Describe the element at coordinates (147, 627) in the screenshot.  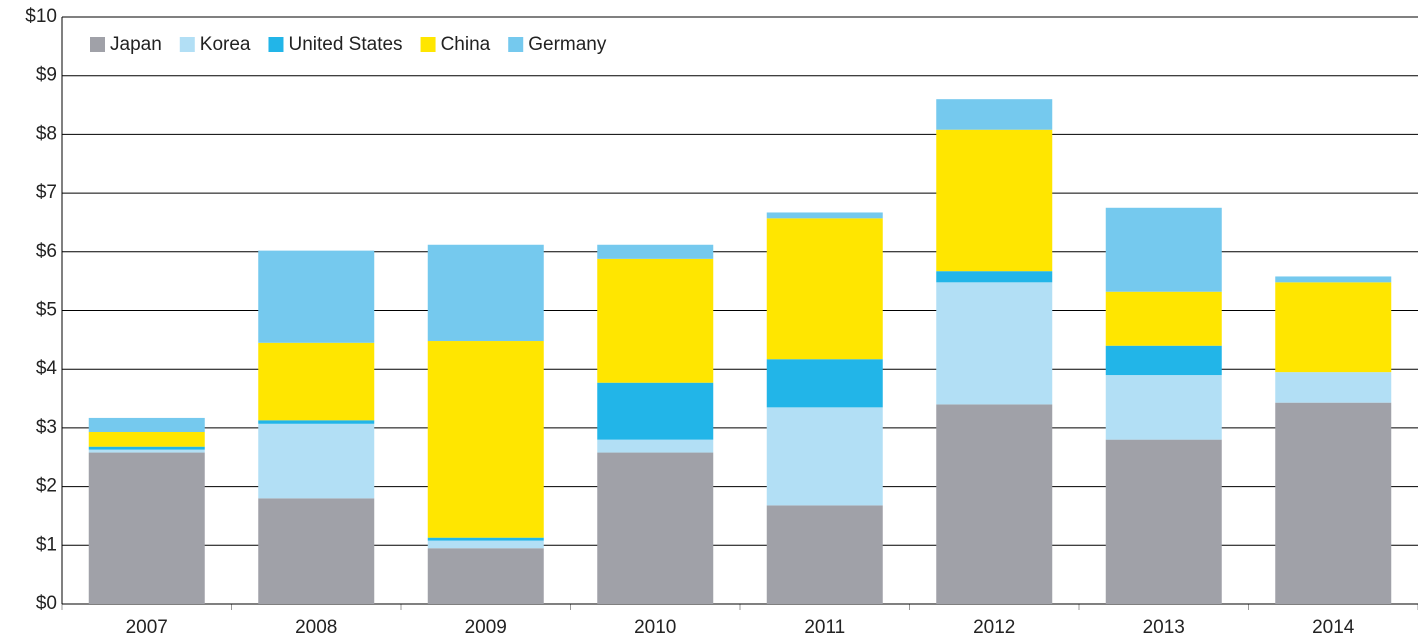
I see `x-tick-label: 2007` at that location.